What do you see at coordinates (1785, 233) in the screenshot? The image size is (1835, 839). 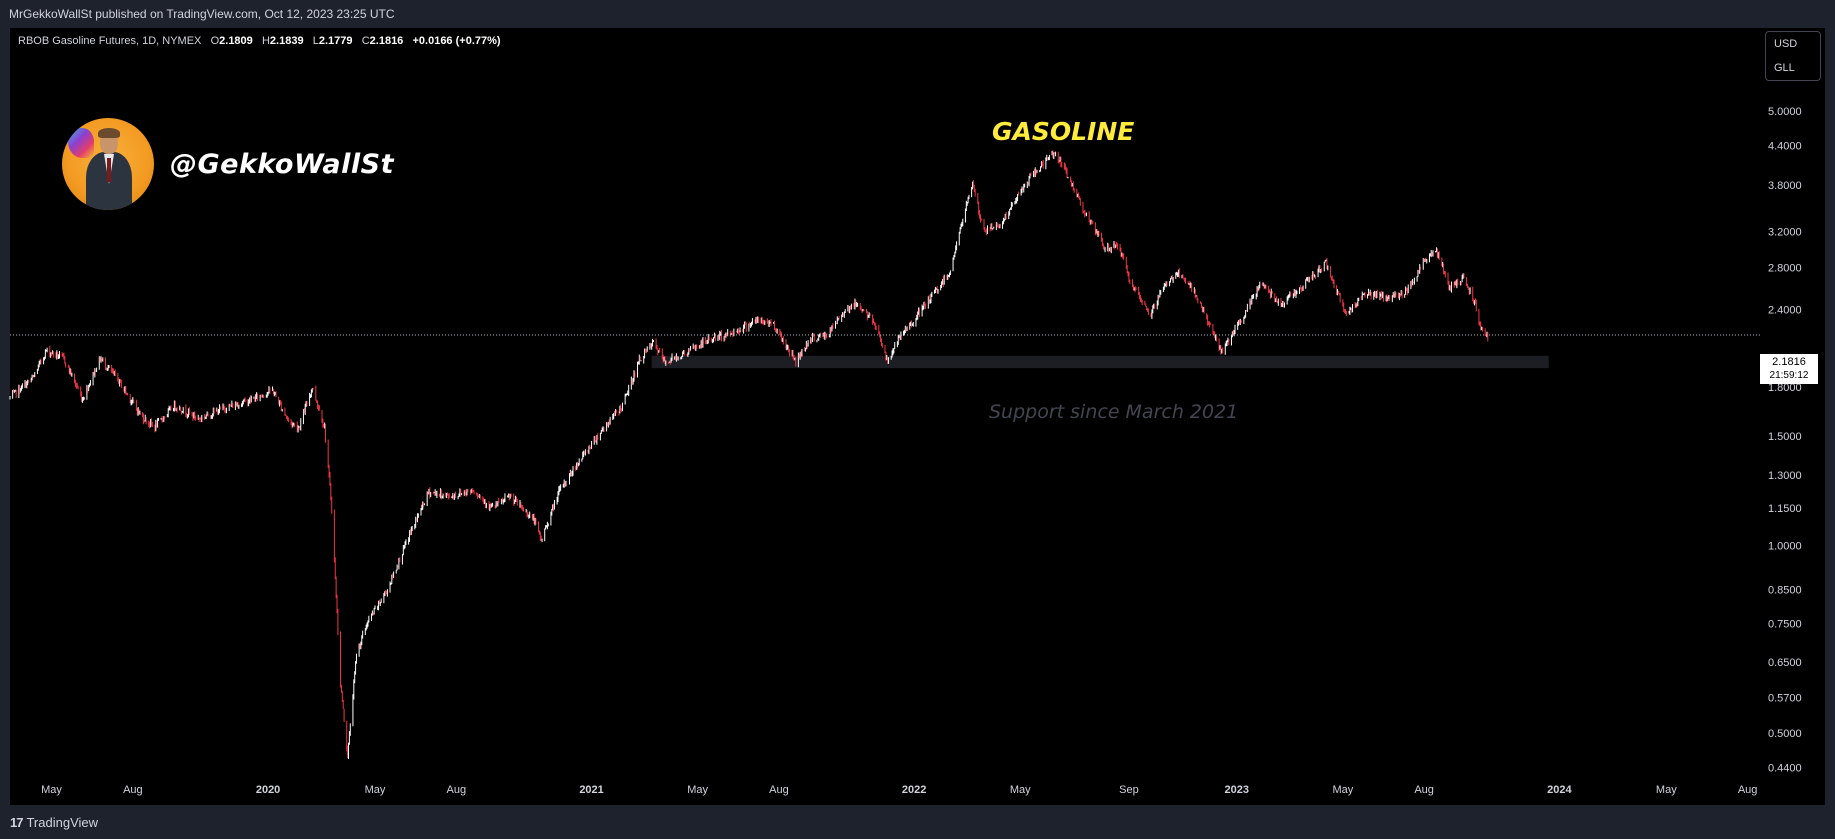 I see `price-tick-label: 3.2000` at bounding box center [1785, 233].